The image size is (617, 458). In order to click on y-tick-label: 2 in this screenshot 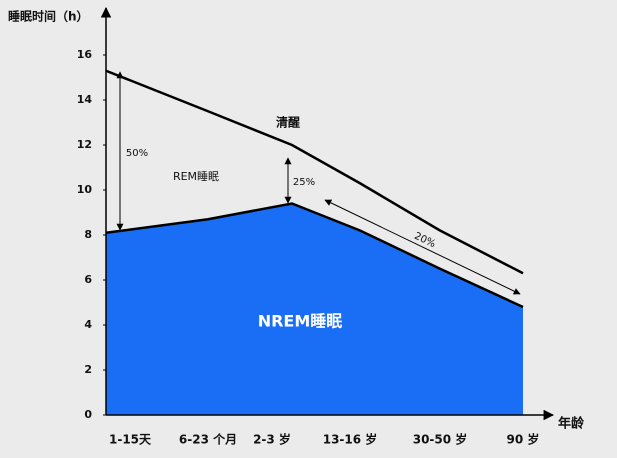, I will do `click(88, 369)`.